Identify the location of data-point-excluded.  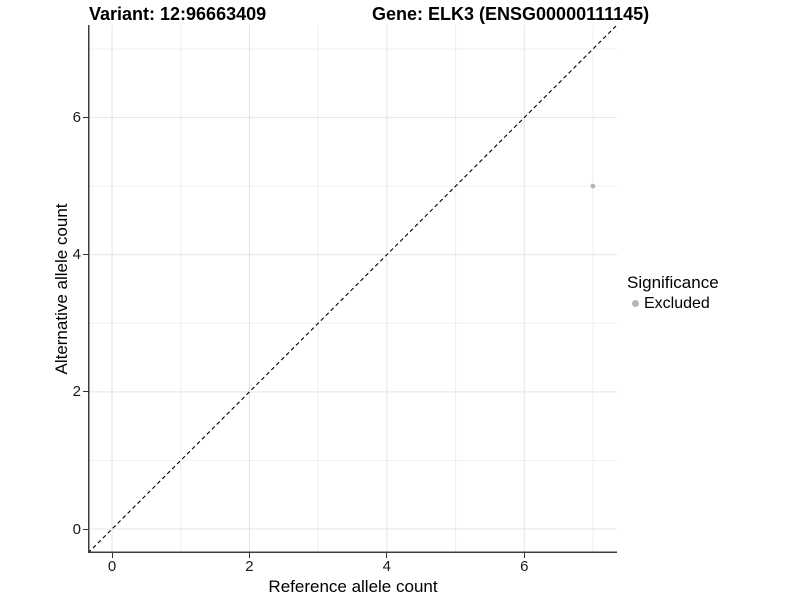
(593, 186).